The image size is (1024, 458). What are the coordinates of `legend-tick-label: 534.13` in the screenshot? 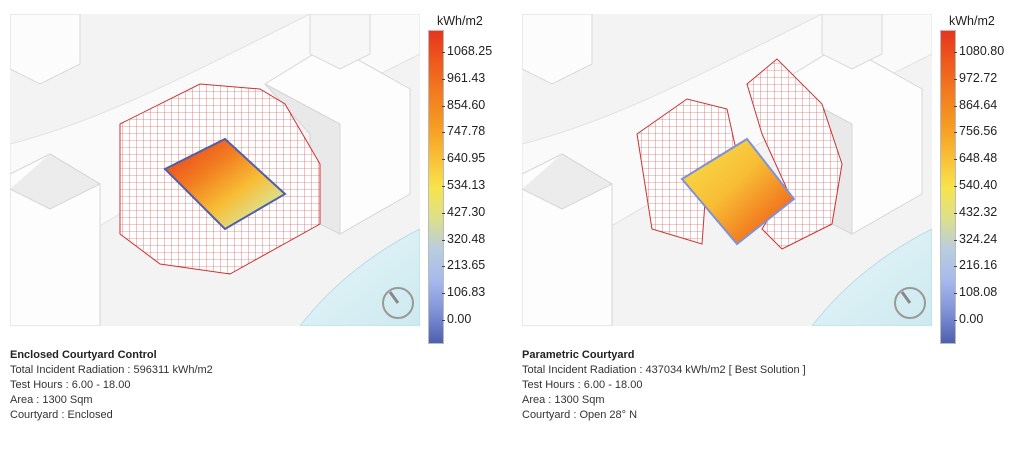 It's located at (466, 185).